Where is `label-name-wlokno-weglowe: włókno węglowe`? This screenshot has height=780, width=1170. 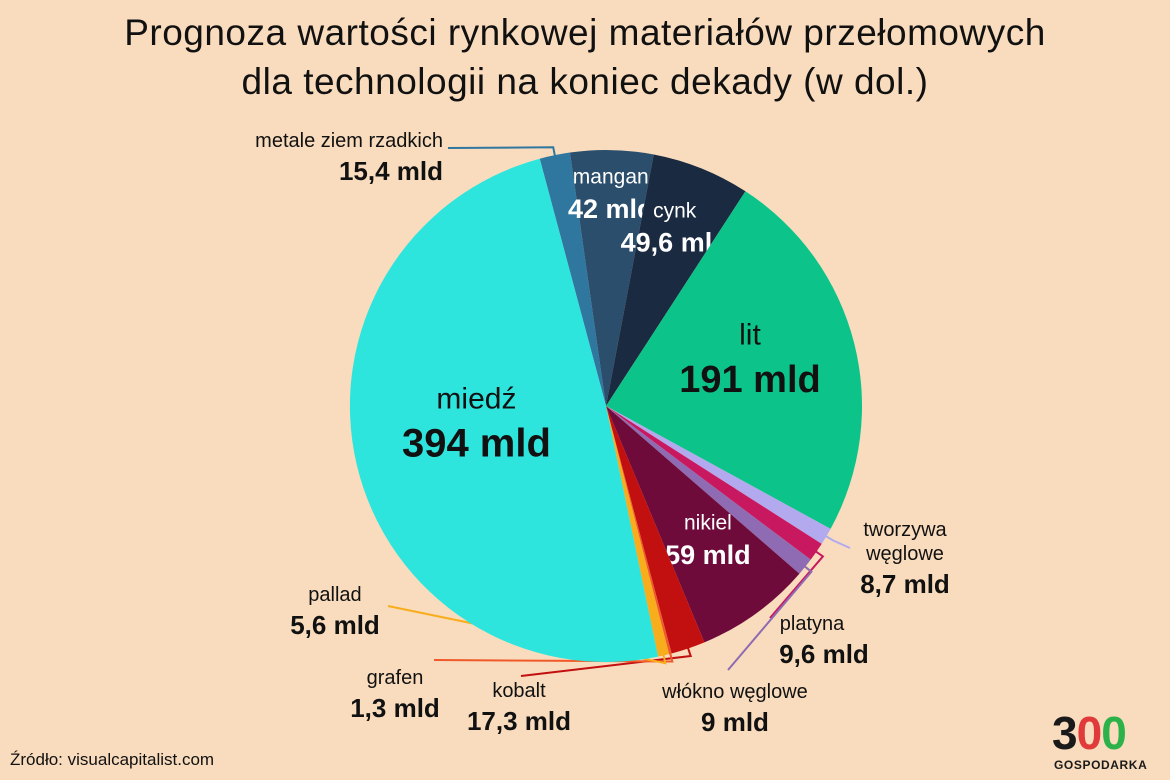 label-name-wlokno-weglowe: włókno węglowe is located at coordinates (734, 692).